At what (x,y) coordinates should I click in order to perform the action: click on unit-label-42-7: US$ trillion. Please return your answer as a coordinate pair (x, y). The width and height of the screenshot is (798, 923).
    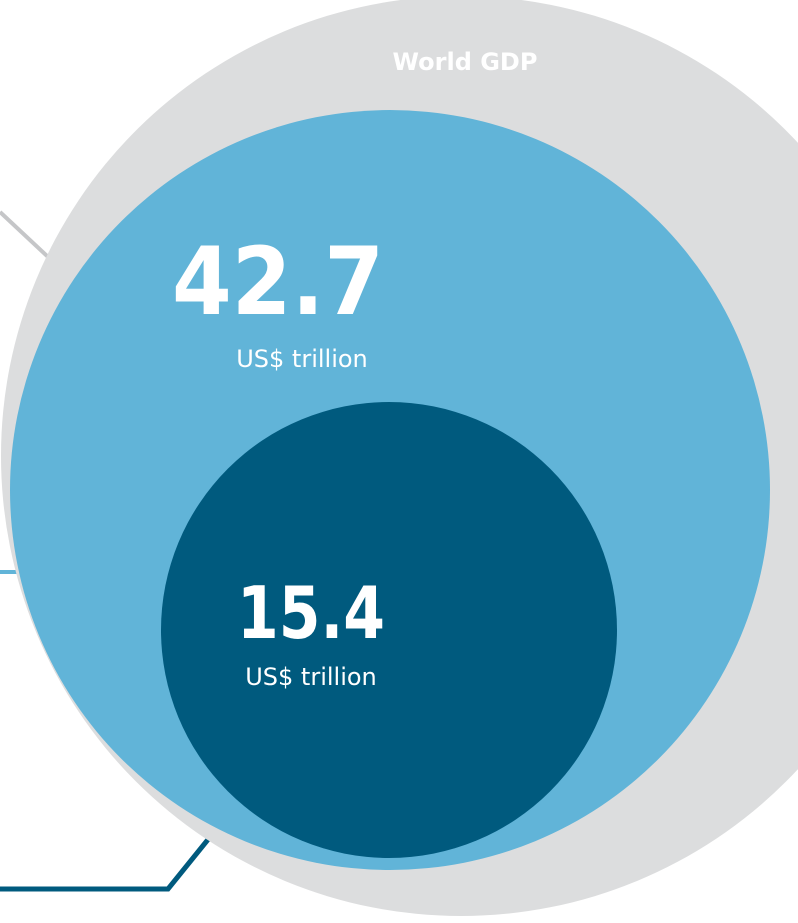
    Looking at the image, I should click on (302, 359).